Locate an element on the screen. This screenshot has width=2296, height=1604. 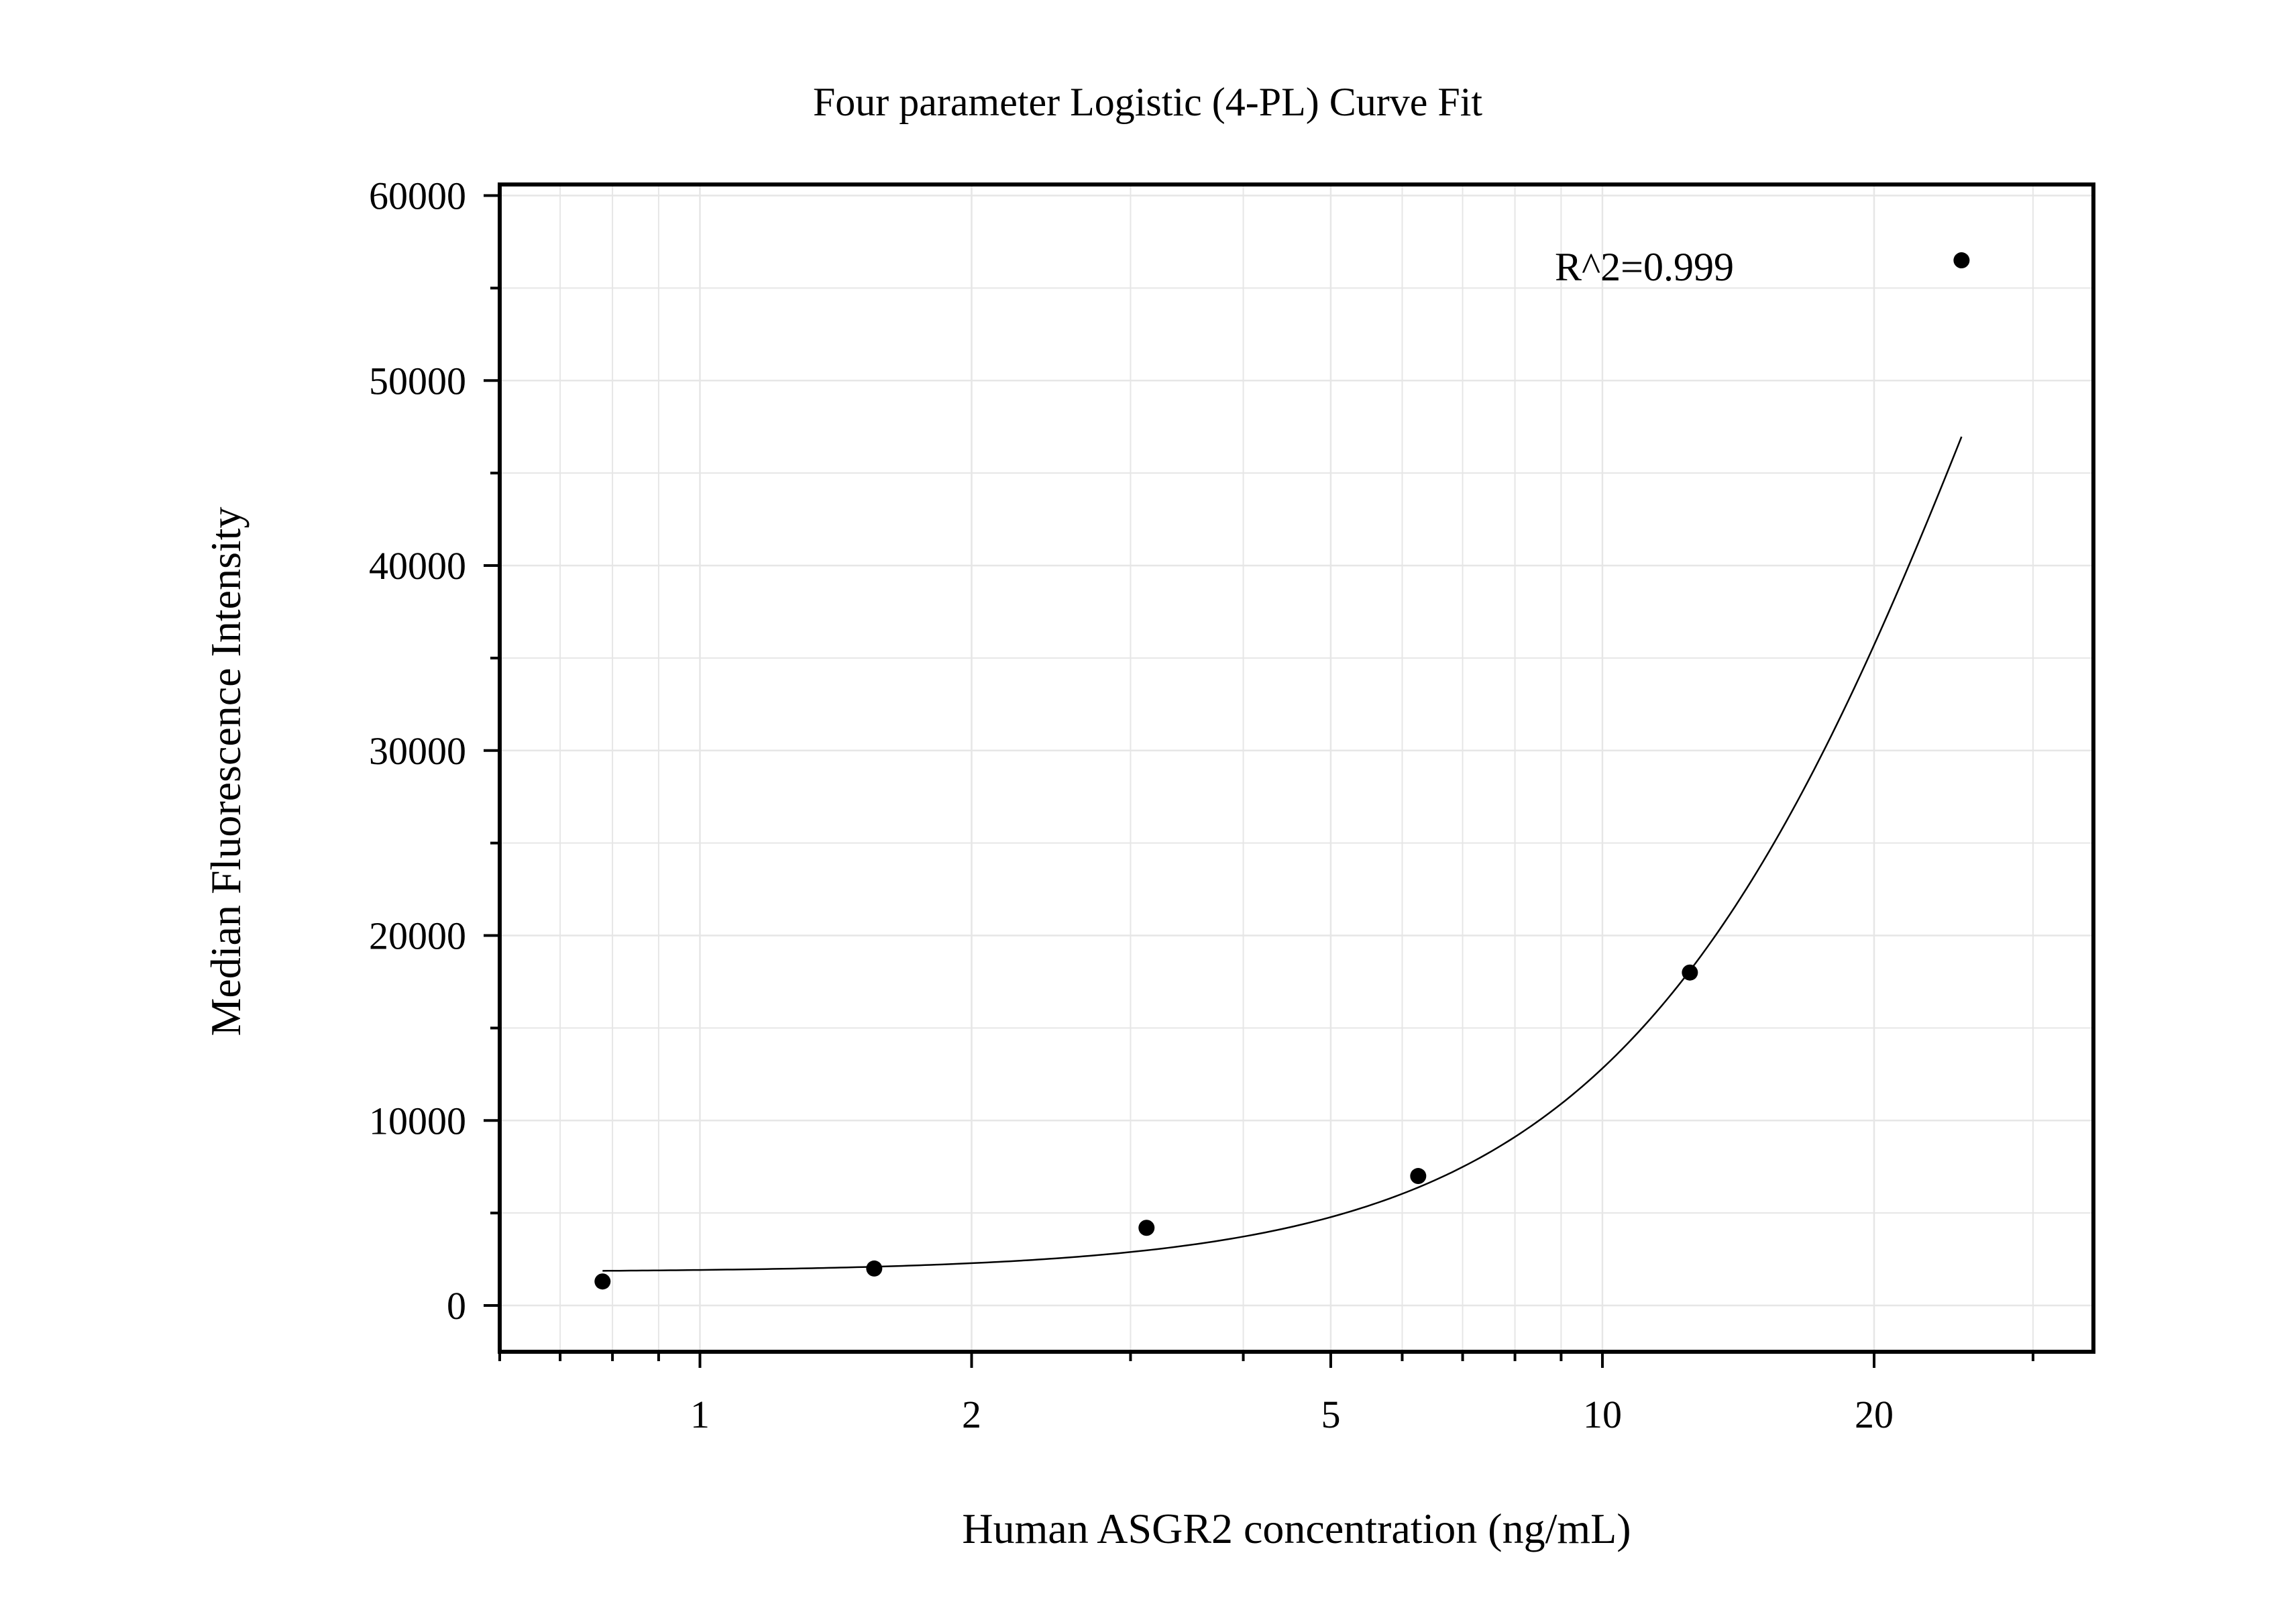
y-tick-label: 0 is located at coordinates (457, 1306).